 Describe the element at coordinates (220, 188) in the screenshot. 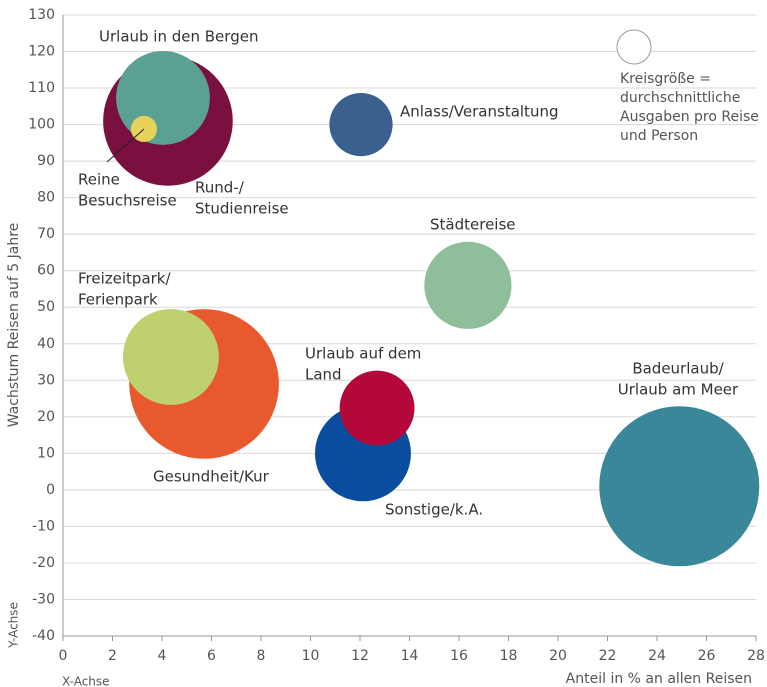

I see `bubble-label: Rund-/` at that location.